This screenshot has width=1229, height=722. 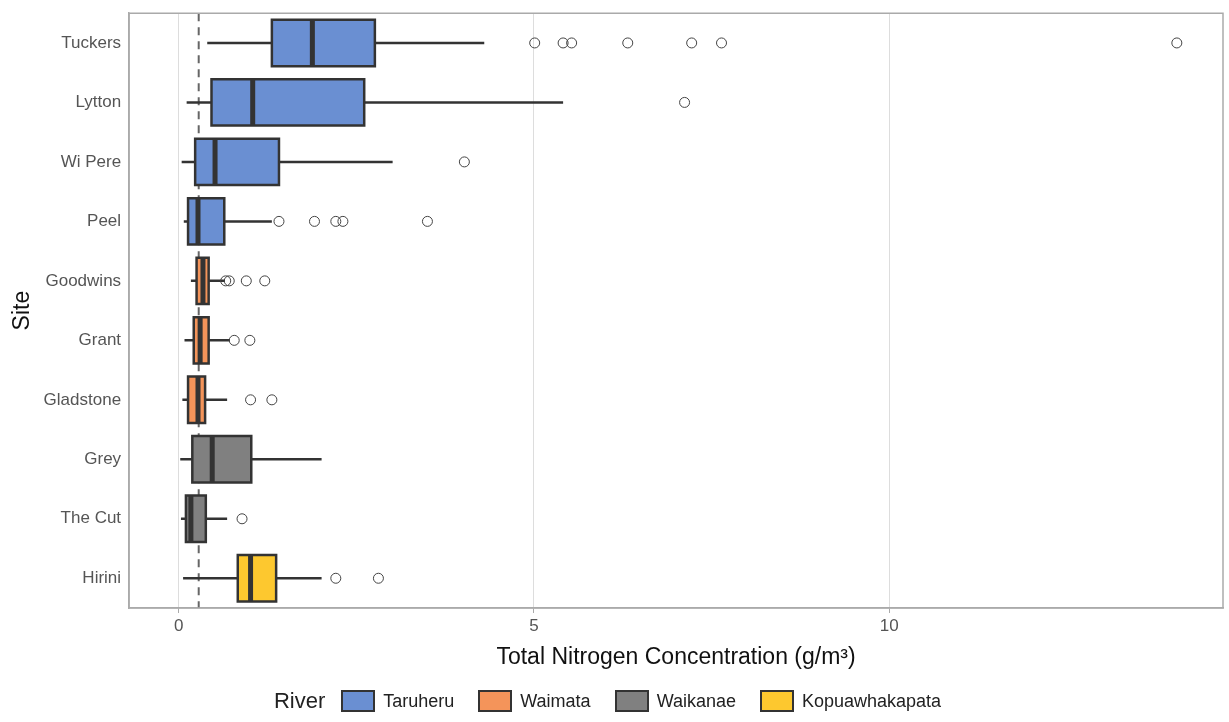 What do you see at coordinates (555, 701) in the screenshot?
I see `legend-label: Waimata` at bounding box center [555, 701].